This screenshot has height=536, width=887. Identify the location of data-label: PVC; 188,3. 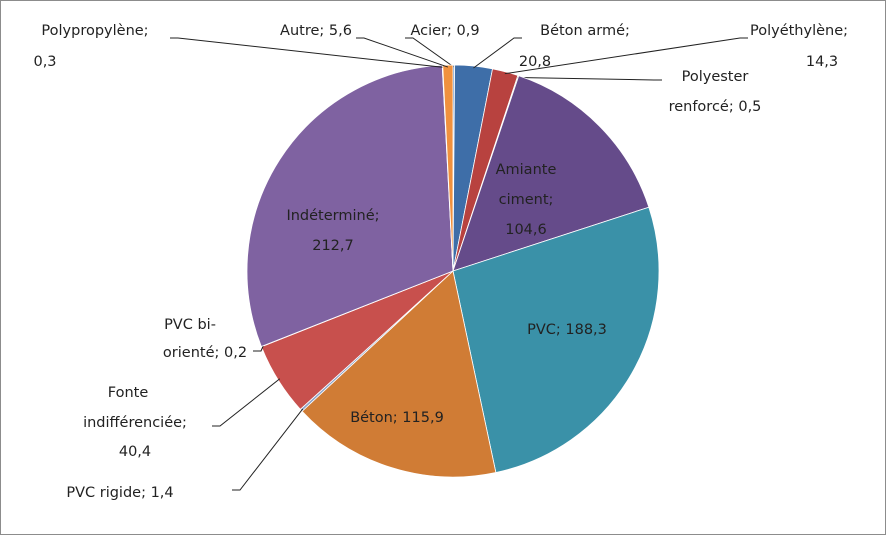
(567, 330).